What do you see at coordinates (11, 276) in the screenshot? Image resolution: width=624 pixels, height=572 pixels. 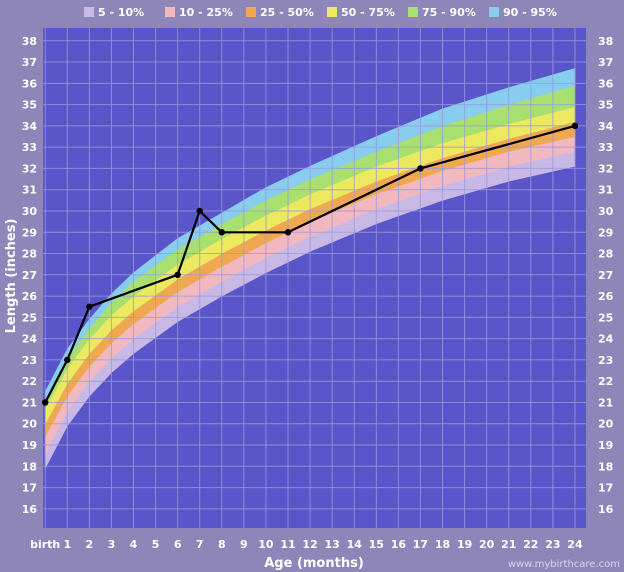 I see `y-axis-title: Length (inches)` at bounding box center [11, 276].